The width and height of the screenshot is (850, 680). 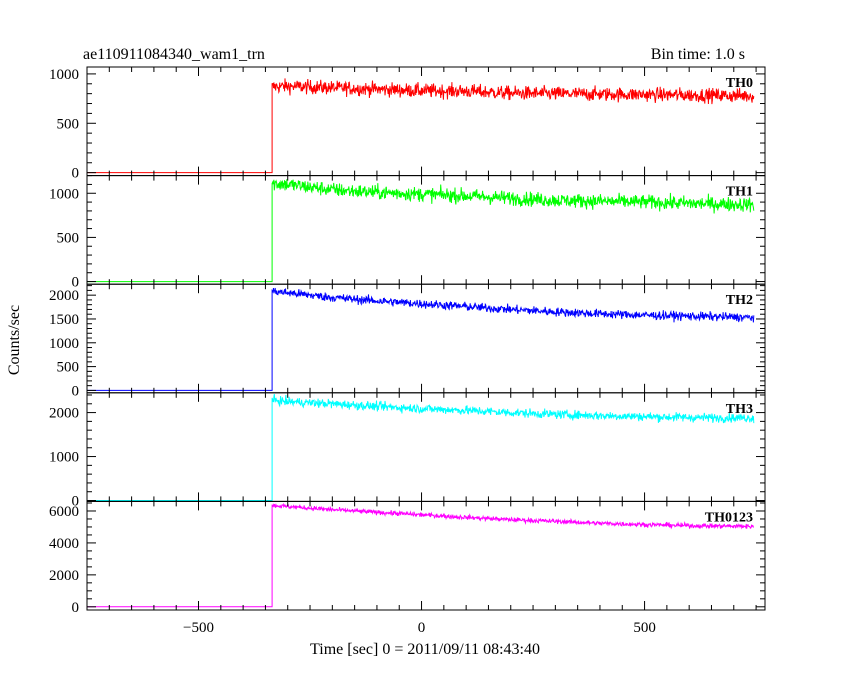 What do you see at coordinates (644, 628) in the screenshot?
I see `x-tick-label: 500` at bounding box center [644, 628].